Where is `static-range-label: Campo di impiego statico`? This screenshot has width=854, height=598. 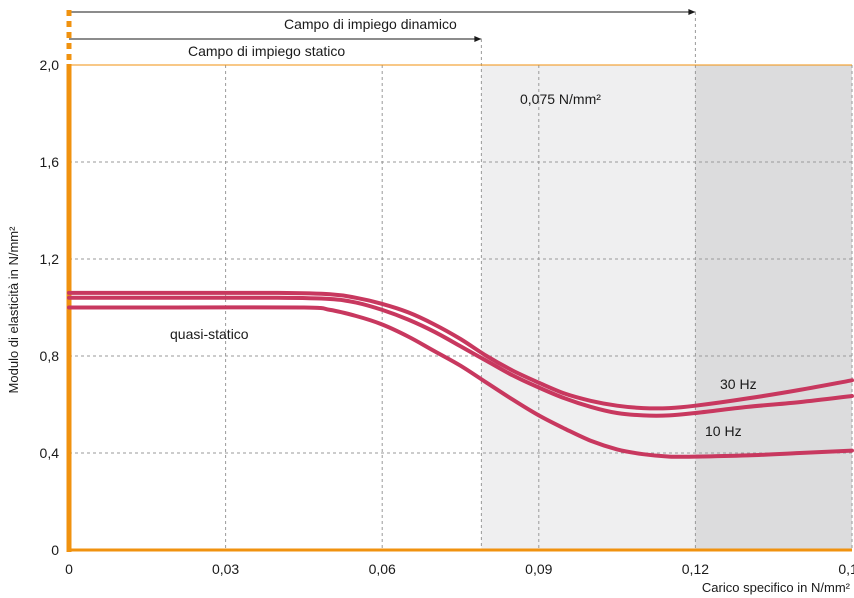
static-range-label: Campo di impiego statico is located at coordinates (266, 51).